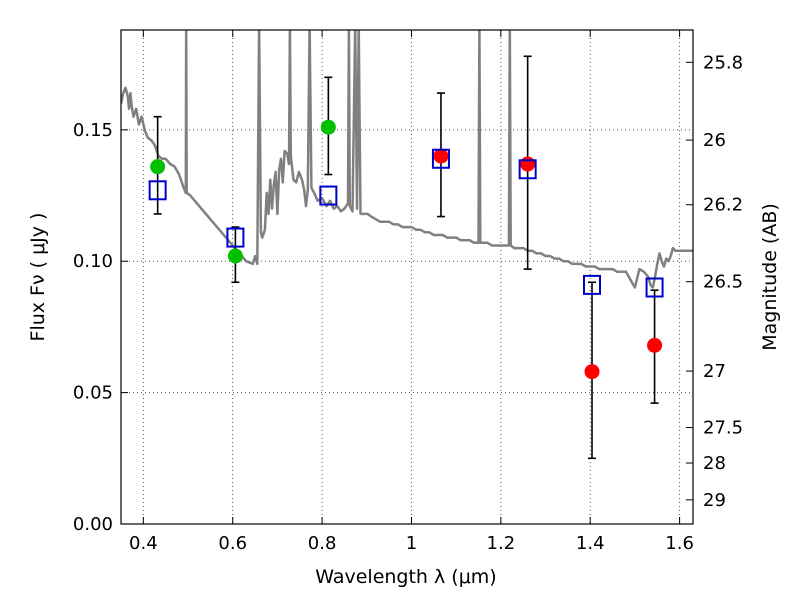 The height and width of the screenshot is (600, 800). Describe the element at coordinates (143, 543) in the screenshot. I see `x-tick-label: 0.4` at that location.